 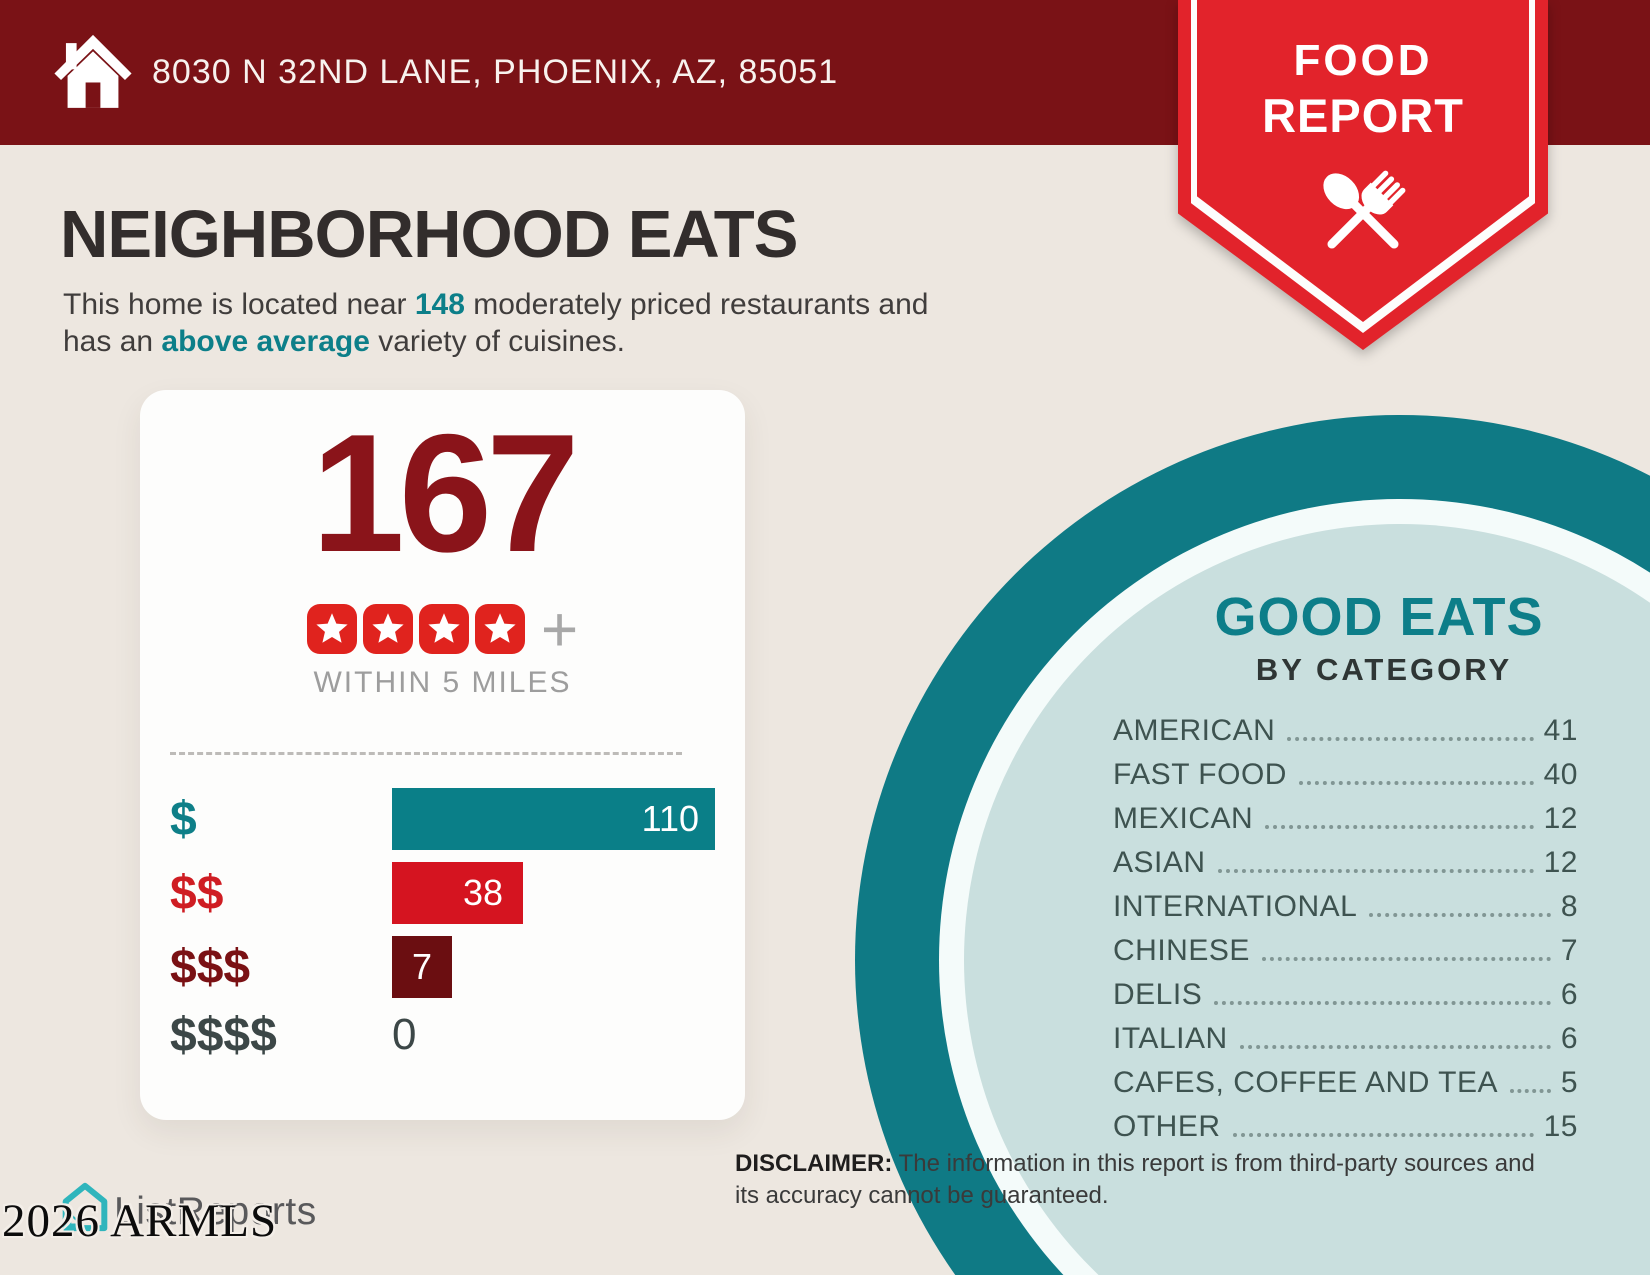 I want to click on category-row: OTHER 15, so click(x=1345, y=1127).